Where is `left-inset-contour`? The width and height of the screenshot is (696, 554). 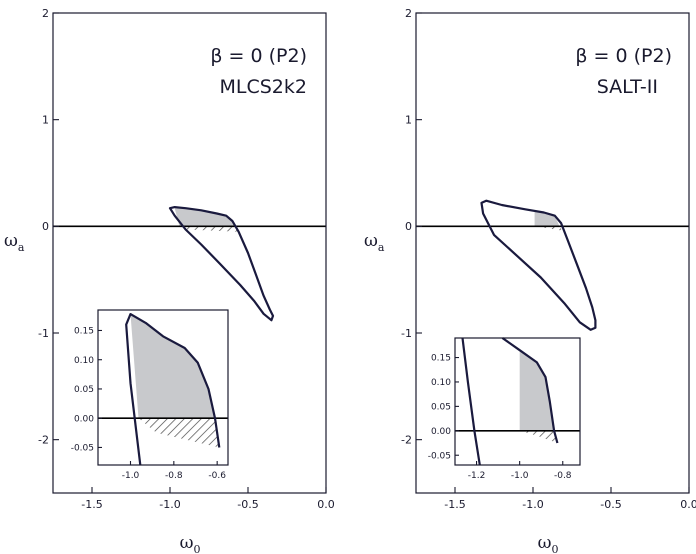 left-inset-contour is located at coordinates (173, 389).